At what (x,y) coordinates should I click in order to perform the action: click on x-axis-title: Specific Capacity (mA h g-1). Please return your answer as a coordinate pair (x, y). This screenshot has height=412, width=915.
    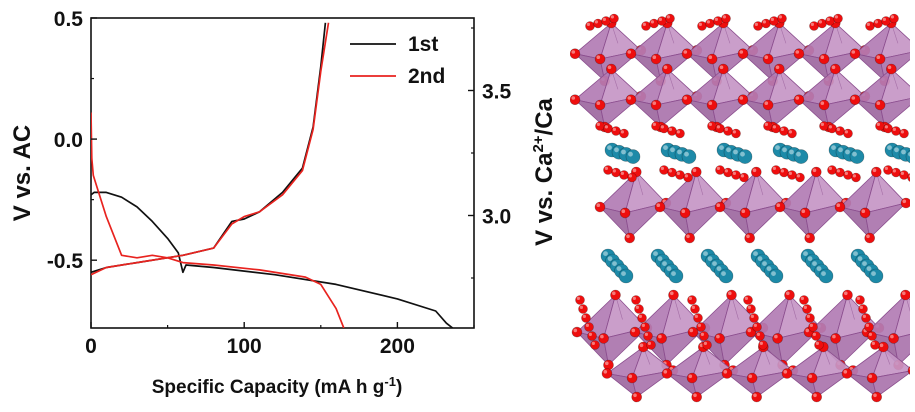
    Looking at the image, I should click on (277, 386).